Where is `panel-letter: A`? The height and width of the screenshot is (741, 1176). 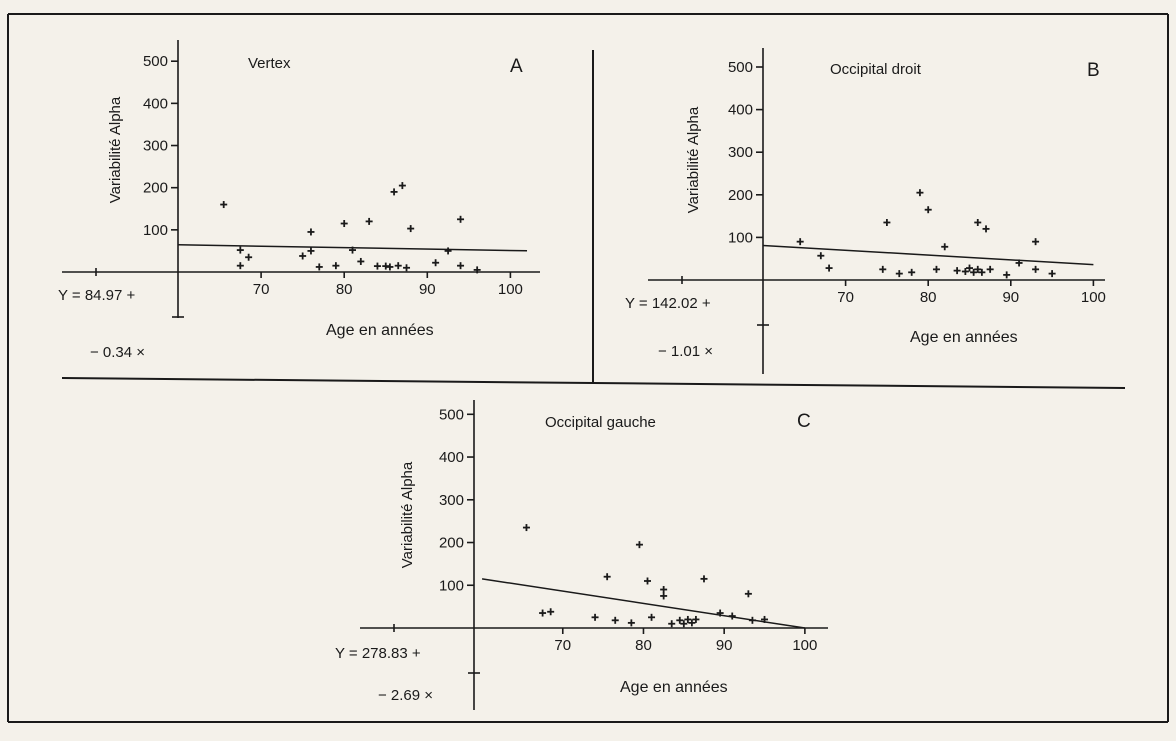 panel-letter: A is located at coordinates (516, 66).